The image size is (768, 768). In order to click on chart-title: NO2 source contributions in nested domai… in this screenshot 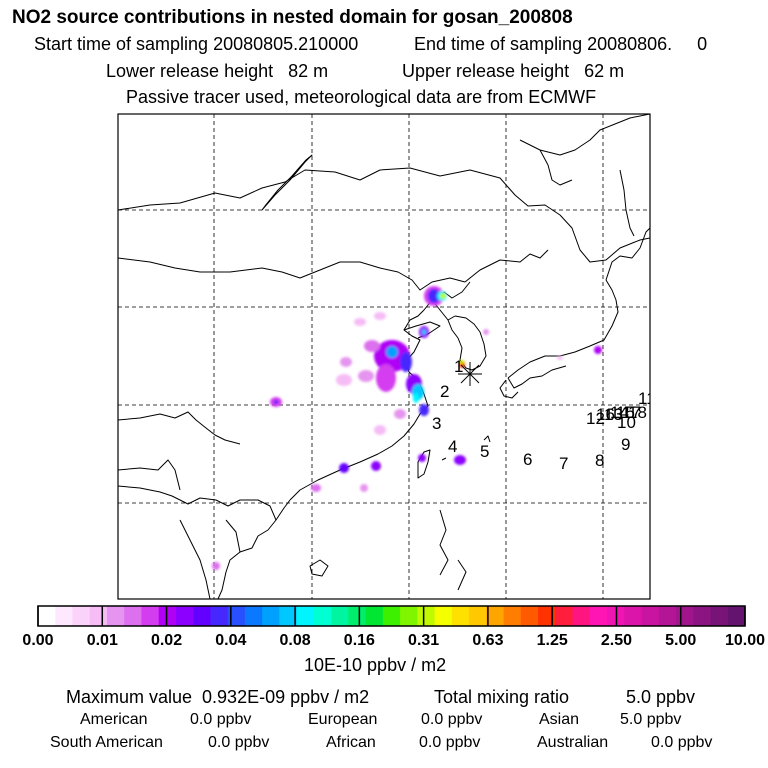, I will do `click(292, 17)`.